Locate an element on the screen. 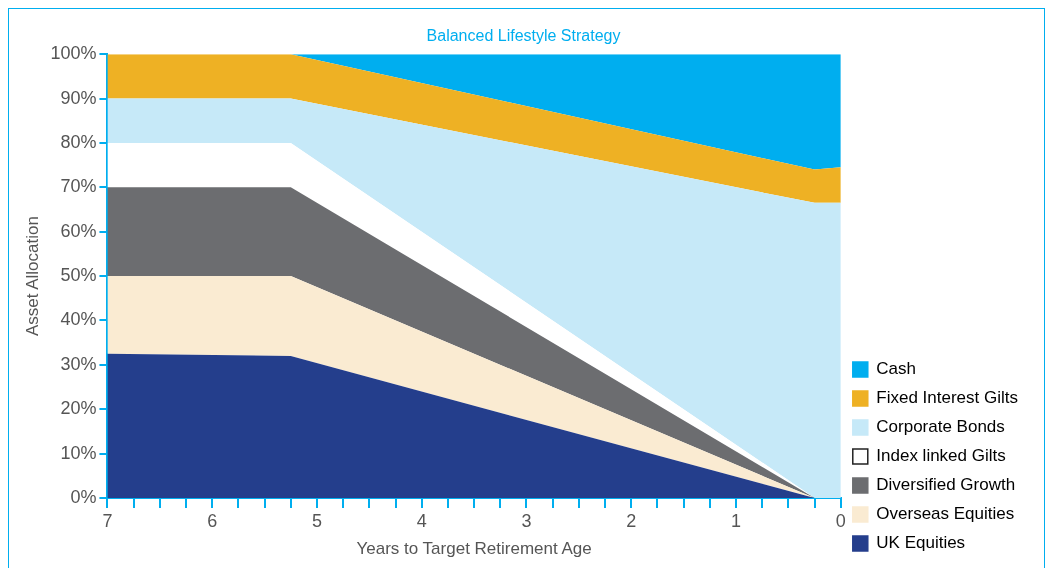 This screenshot has width=1053, height=577. x-tick-label: 7 is located at coordinates (107, 520).